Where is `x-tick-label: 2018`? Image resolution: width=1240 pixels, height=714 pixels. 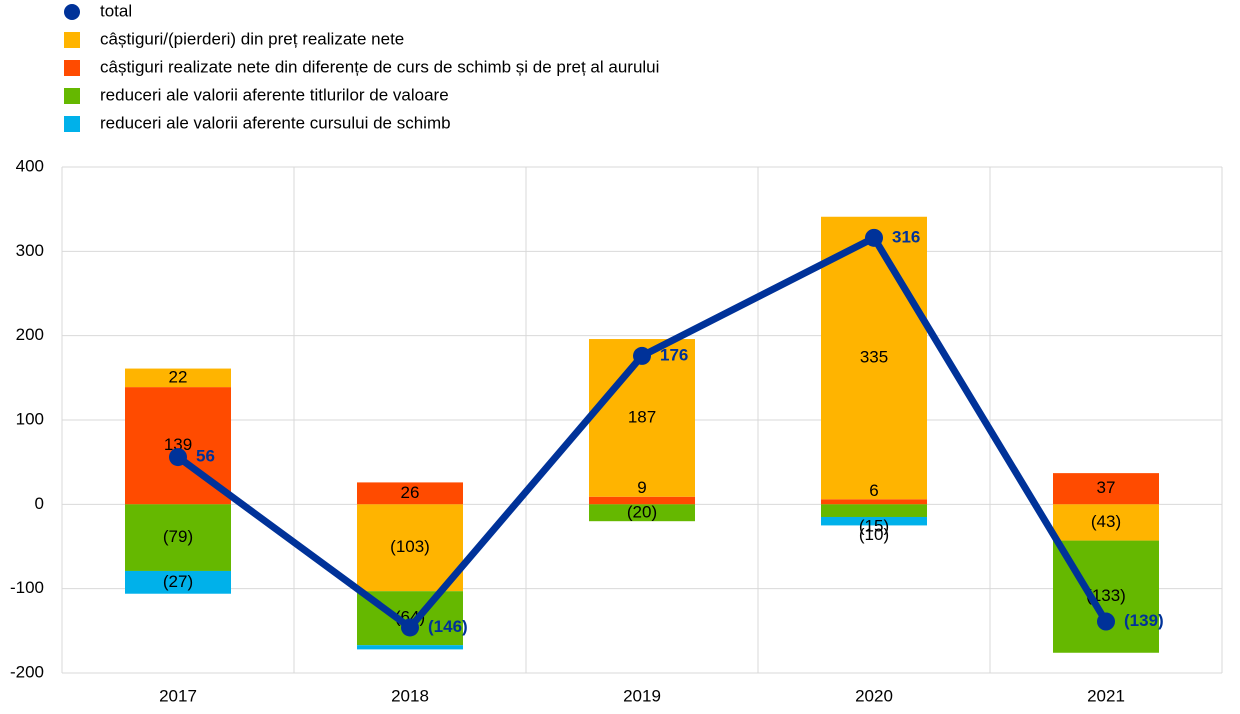
x-tick-label: 2018 is located at coordinates (410, 695).